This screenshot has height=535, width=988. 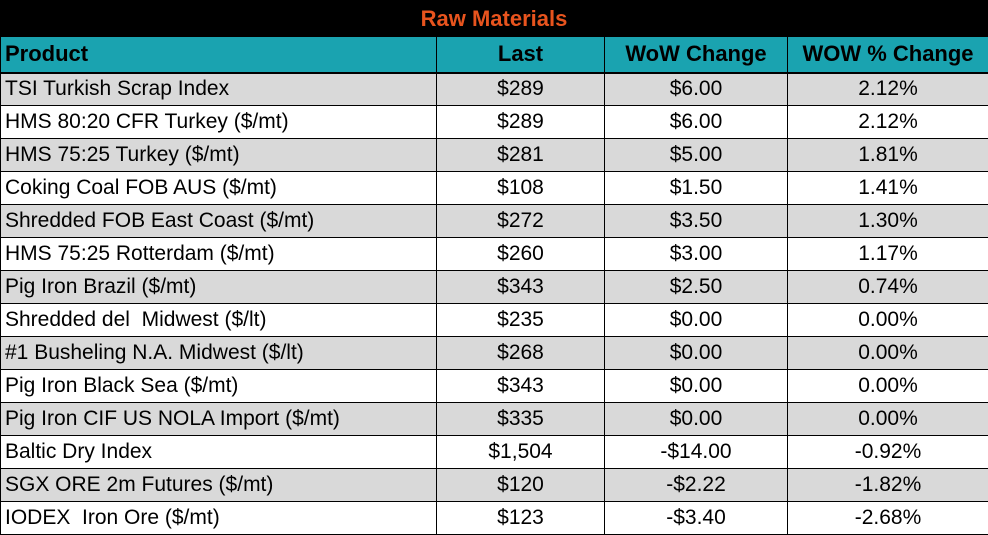 What do you see at coordinates (520, 518) in the screenshot?
I see `cell-last: $123` at bounding box center [520, 518].